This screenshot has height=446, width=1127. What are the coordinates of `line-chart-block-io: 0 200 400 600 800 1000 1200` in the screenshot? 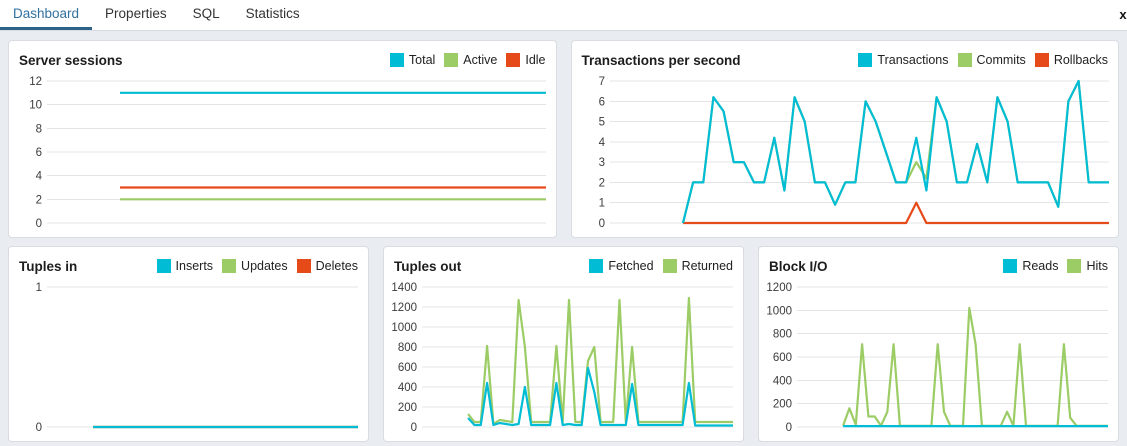 It's located at (938, 359).